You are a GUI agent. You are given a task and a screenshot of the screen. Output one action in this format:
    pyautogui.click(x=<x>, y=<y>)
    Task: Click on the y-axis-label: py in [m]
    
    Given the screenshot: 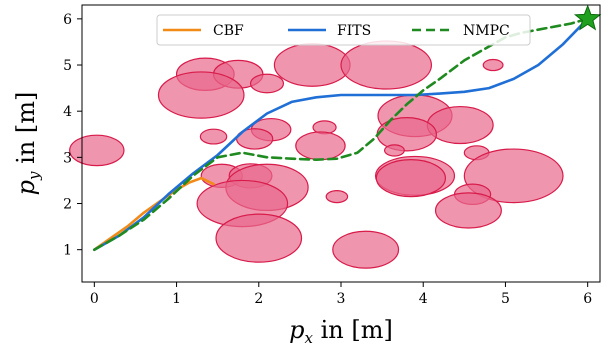 What is the action you would take?
    pyautogui.click(x=27, y=144)
    